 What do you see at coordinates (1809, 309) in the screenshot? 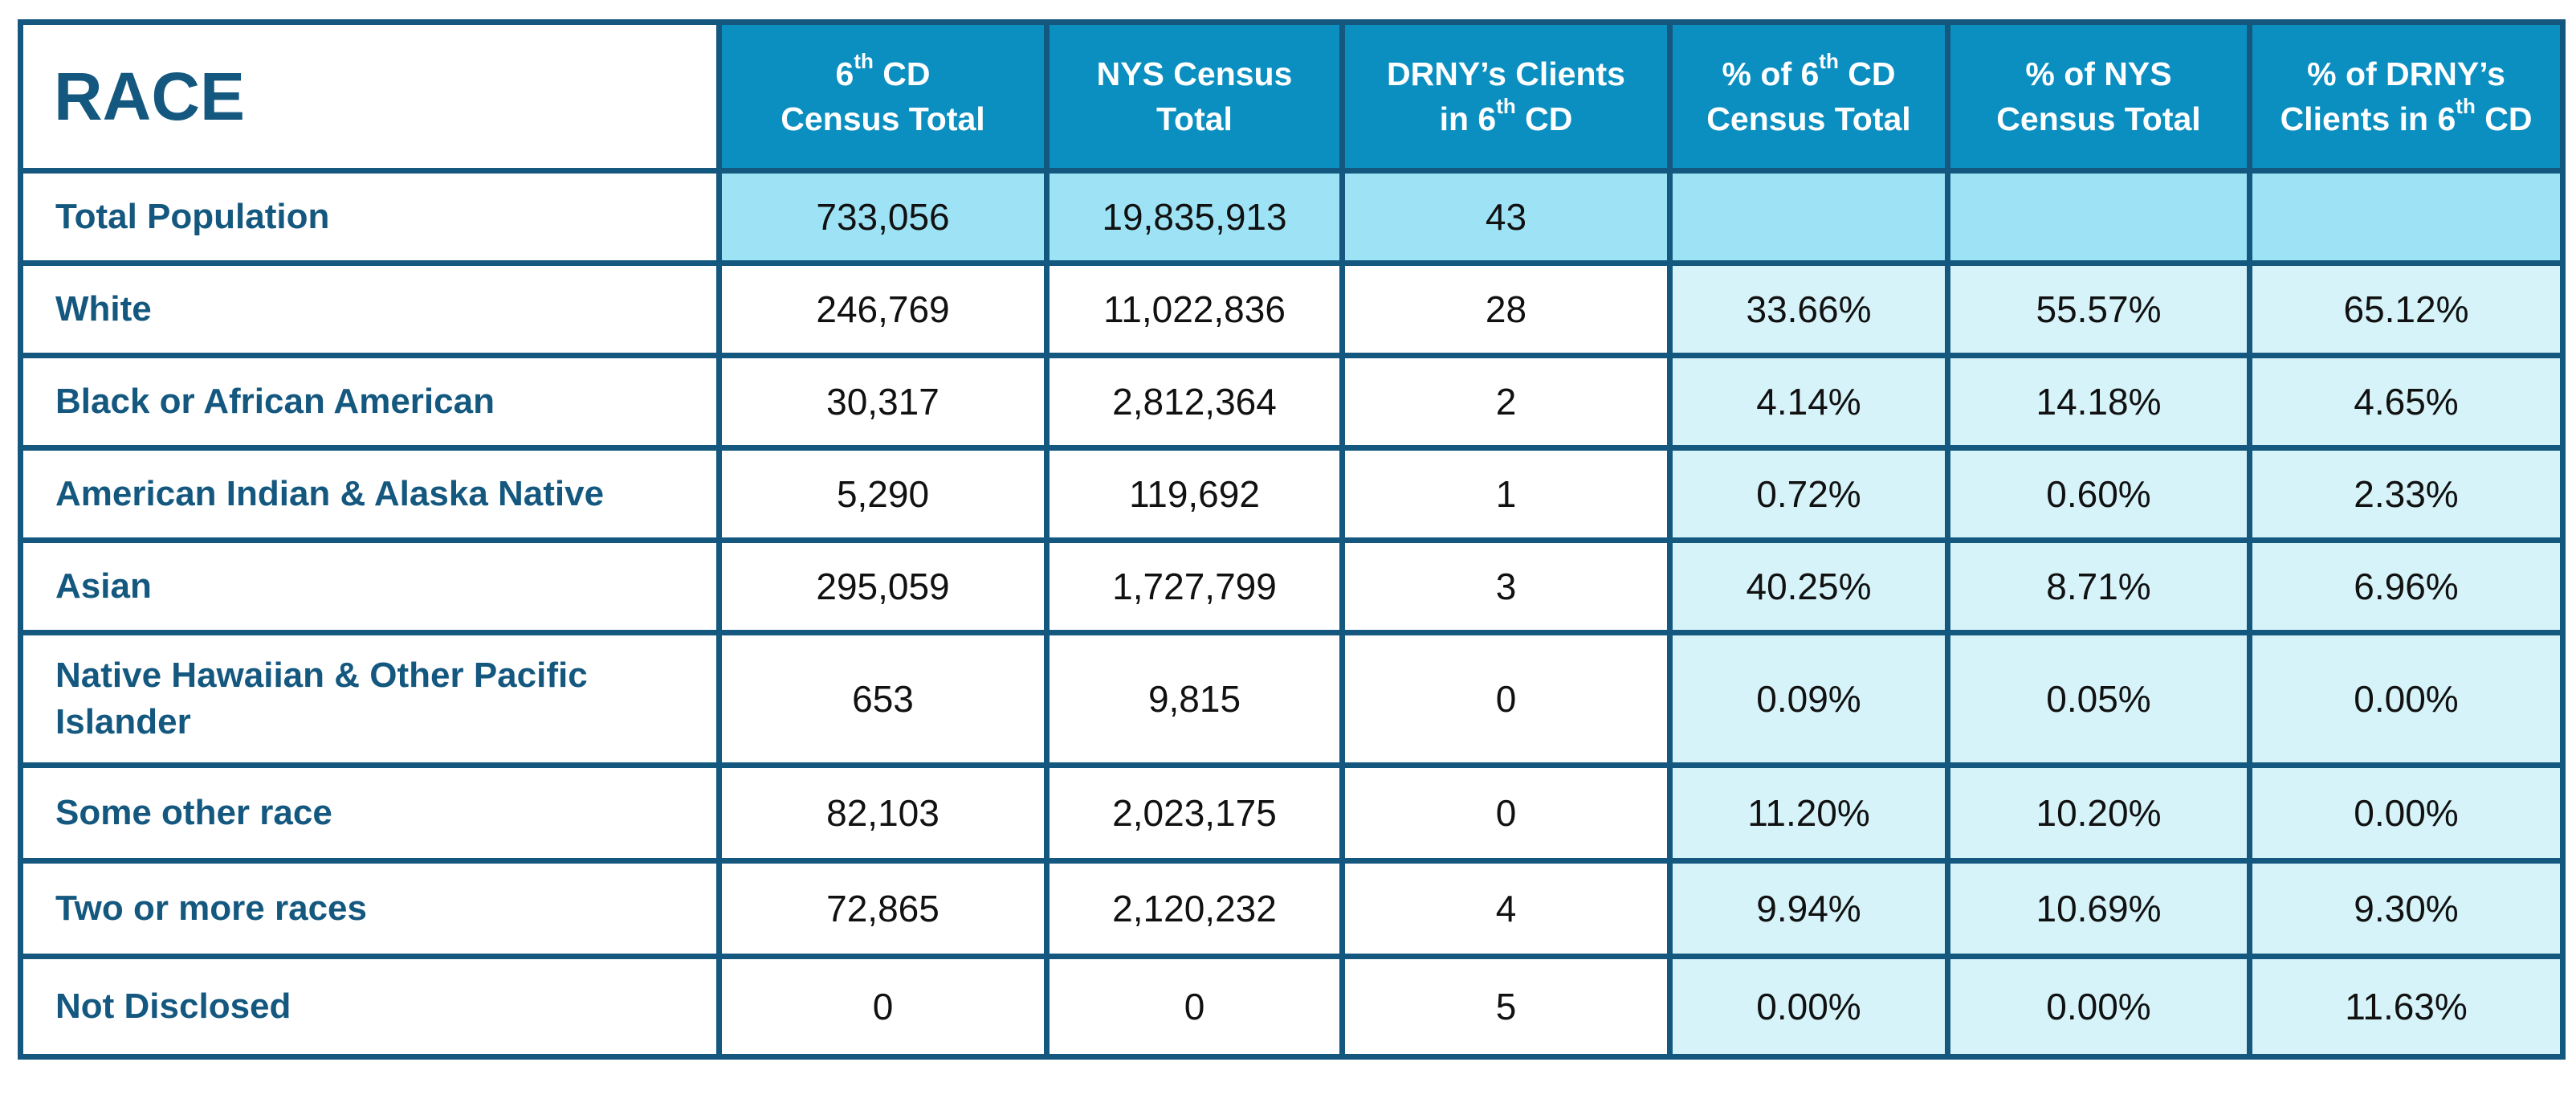
I see `cell-pct-cd: 33.66%` at bounding box center [1809, 309].